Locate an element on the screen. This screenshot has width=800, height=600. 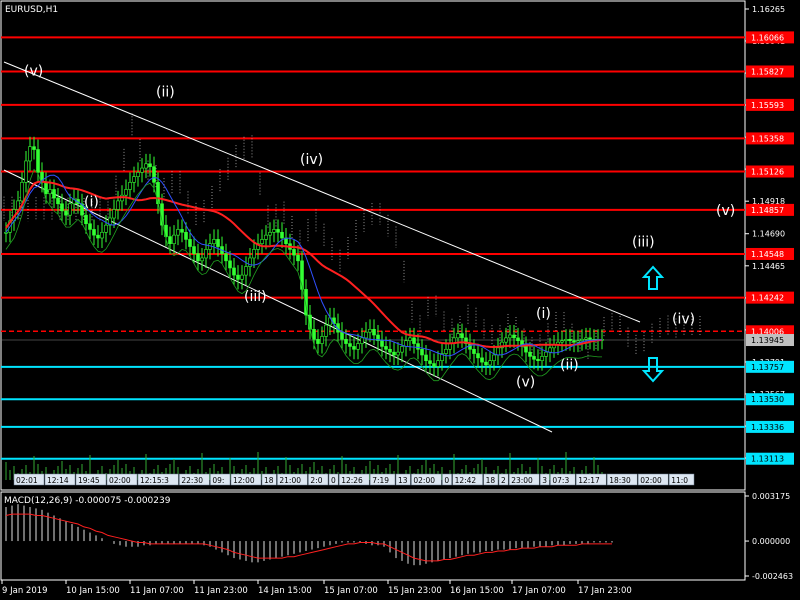
level-label: 1.13336 is located at coordinates (767, 427).